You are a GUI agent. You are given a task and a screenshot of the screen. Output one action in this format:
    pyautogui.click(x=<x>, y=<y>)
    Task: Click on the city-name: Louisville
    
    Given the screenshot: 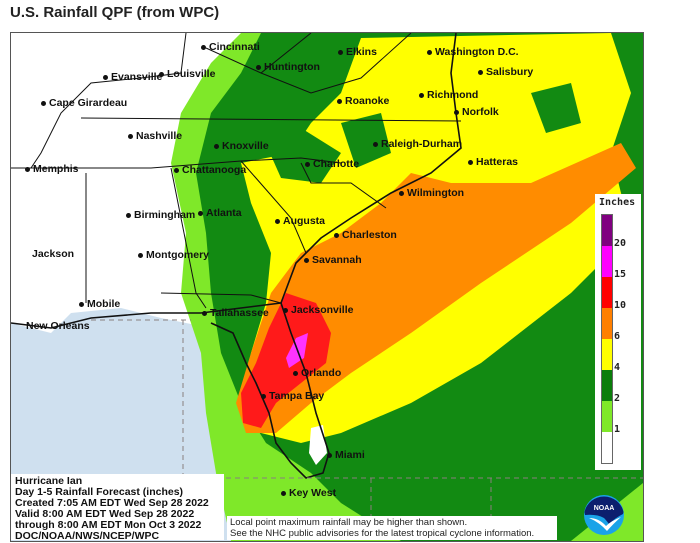 What is the action you would take?
    pyautogui.click(x=191, y=74)
    